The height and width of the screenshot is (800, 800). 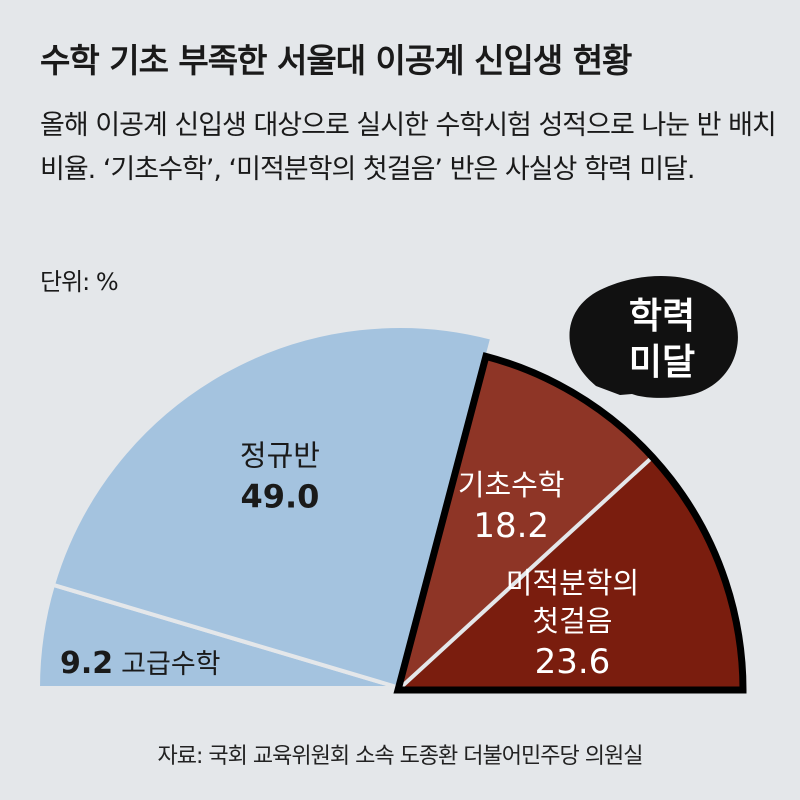 What do you see at coordinates (279, 496) in the screenshot?
I see `slice-value-2: 49.0` at bounding box center [279, 496].